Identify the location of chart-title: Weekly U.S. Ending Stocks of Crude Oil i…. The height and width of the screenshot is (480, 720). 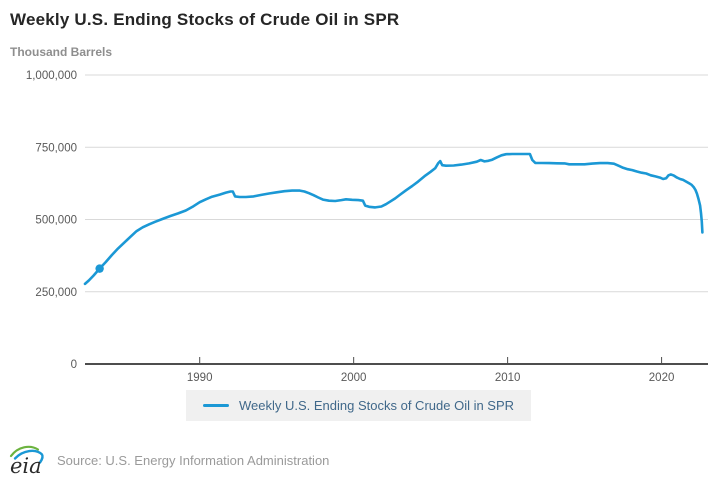
(205, 19).